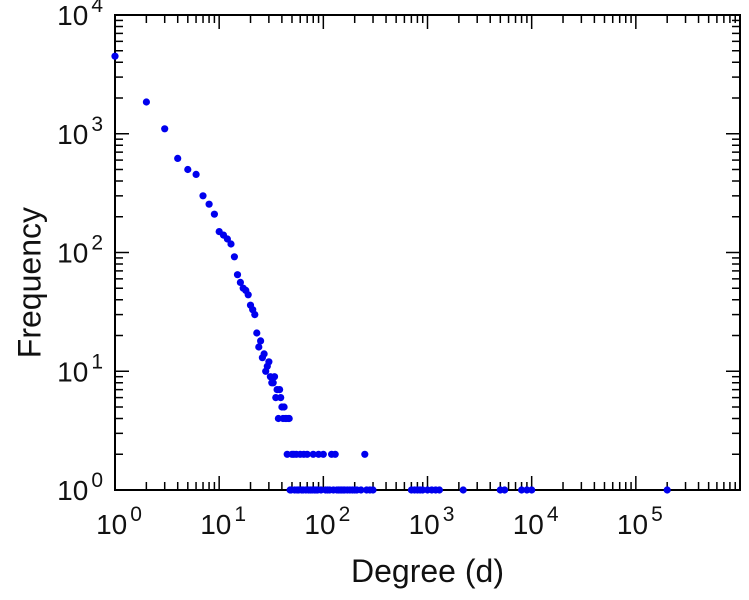 The image size is (749, 600). What do you see at coordinates (223, 521) in the screenshot?
I see `tick-label-x: 10 1` at bounding box center [223, 521].